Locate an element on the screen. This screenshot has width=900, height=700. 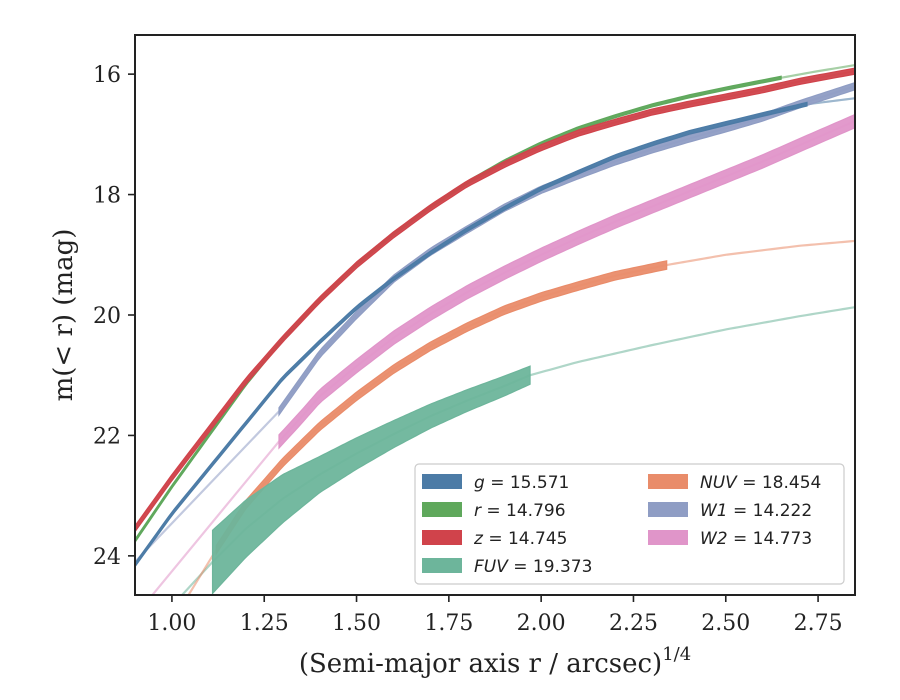
x-axis-label-superscript: 1/4 is located at coordinates (676, 654).